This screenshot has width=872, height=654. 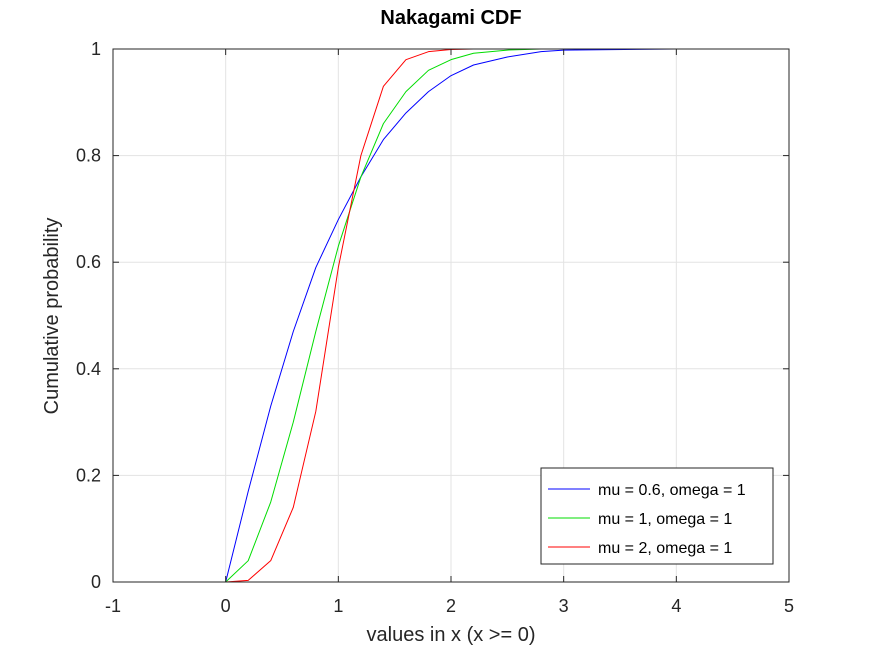 I want to click on legend-box, so click(x=657, y=516).